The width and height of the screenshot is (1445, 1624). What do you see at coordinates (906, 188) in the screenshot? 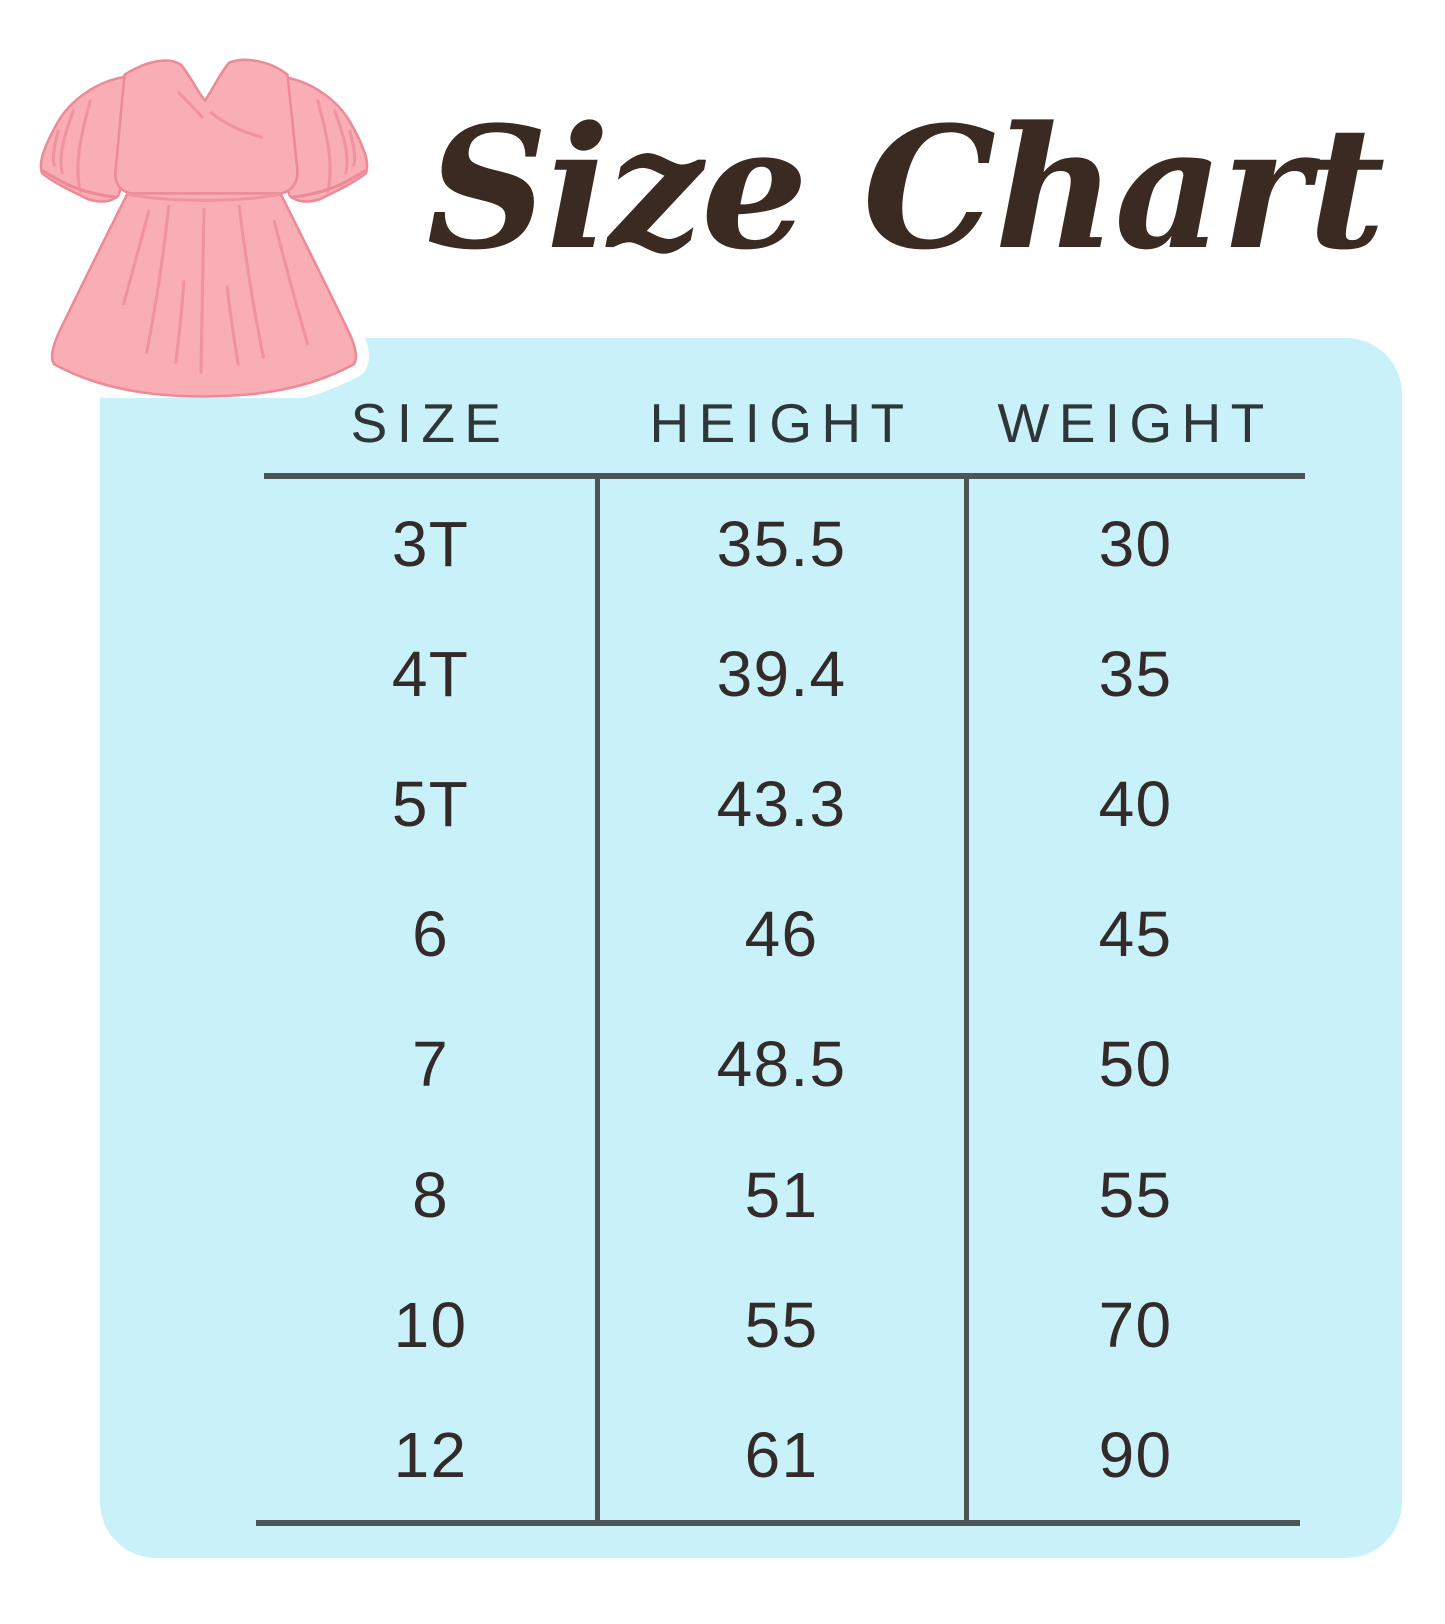
I see `page-title: Size Chart` at bounding box center [906, 188].